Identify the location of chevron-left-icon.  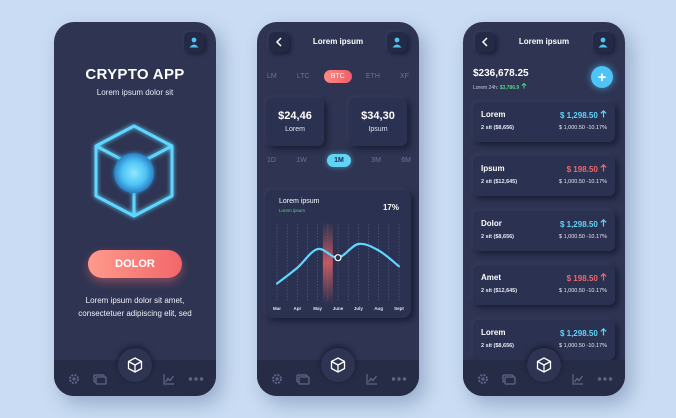
(484, 42).